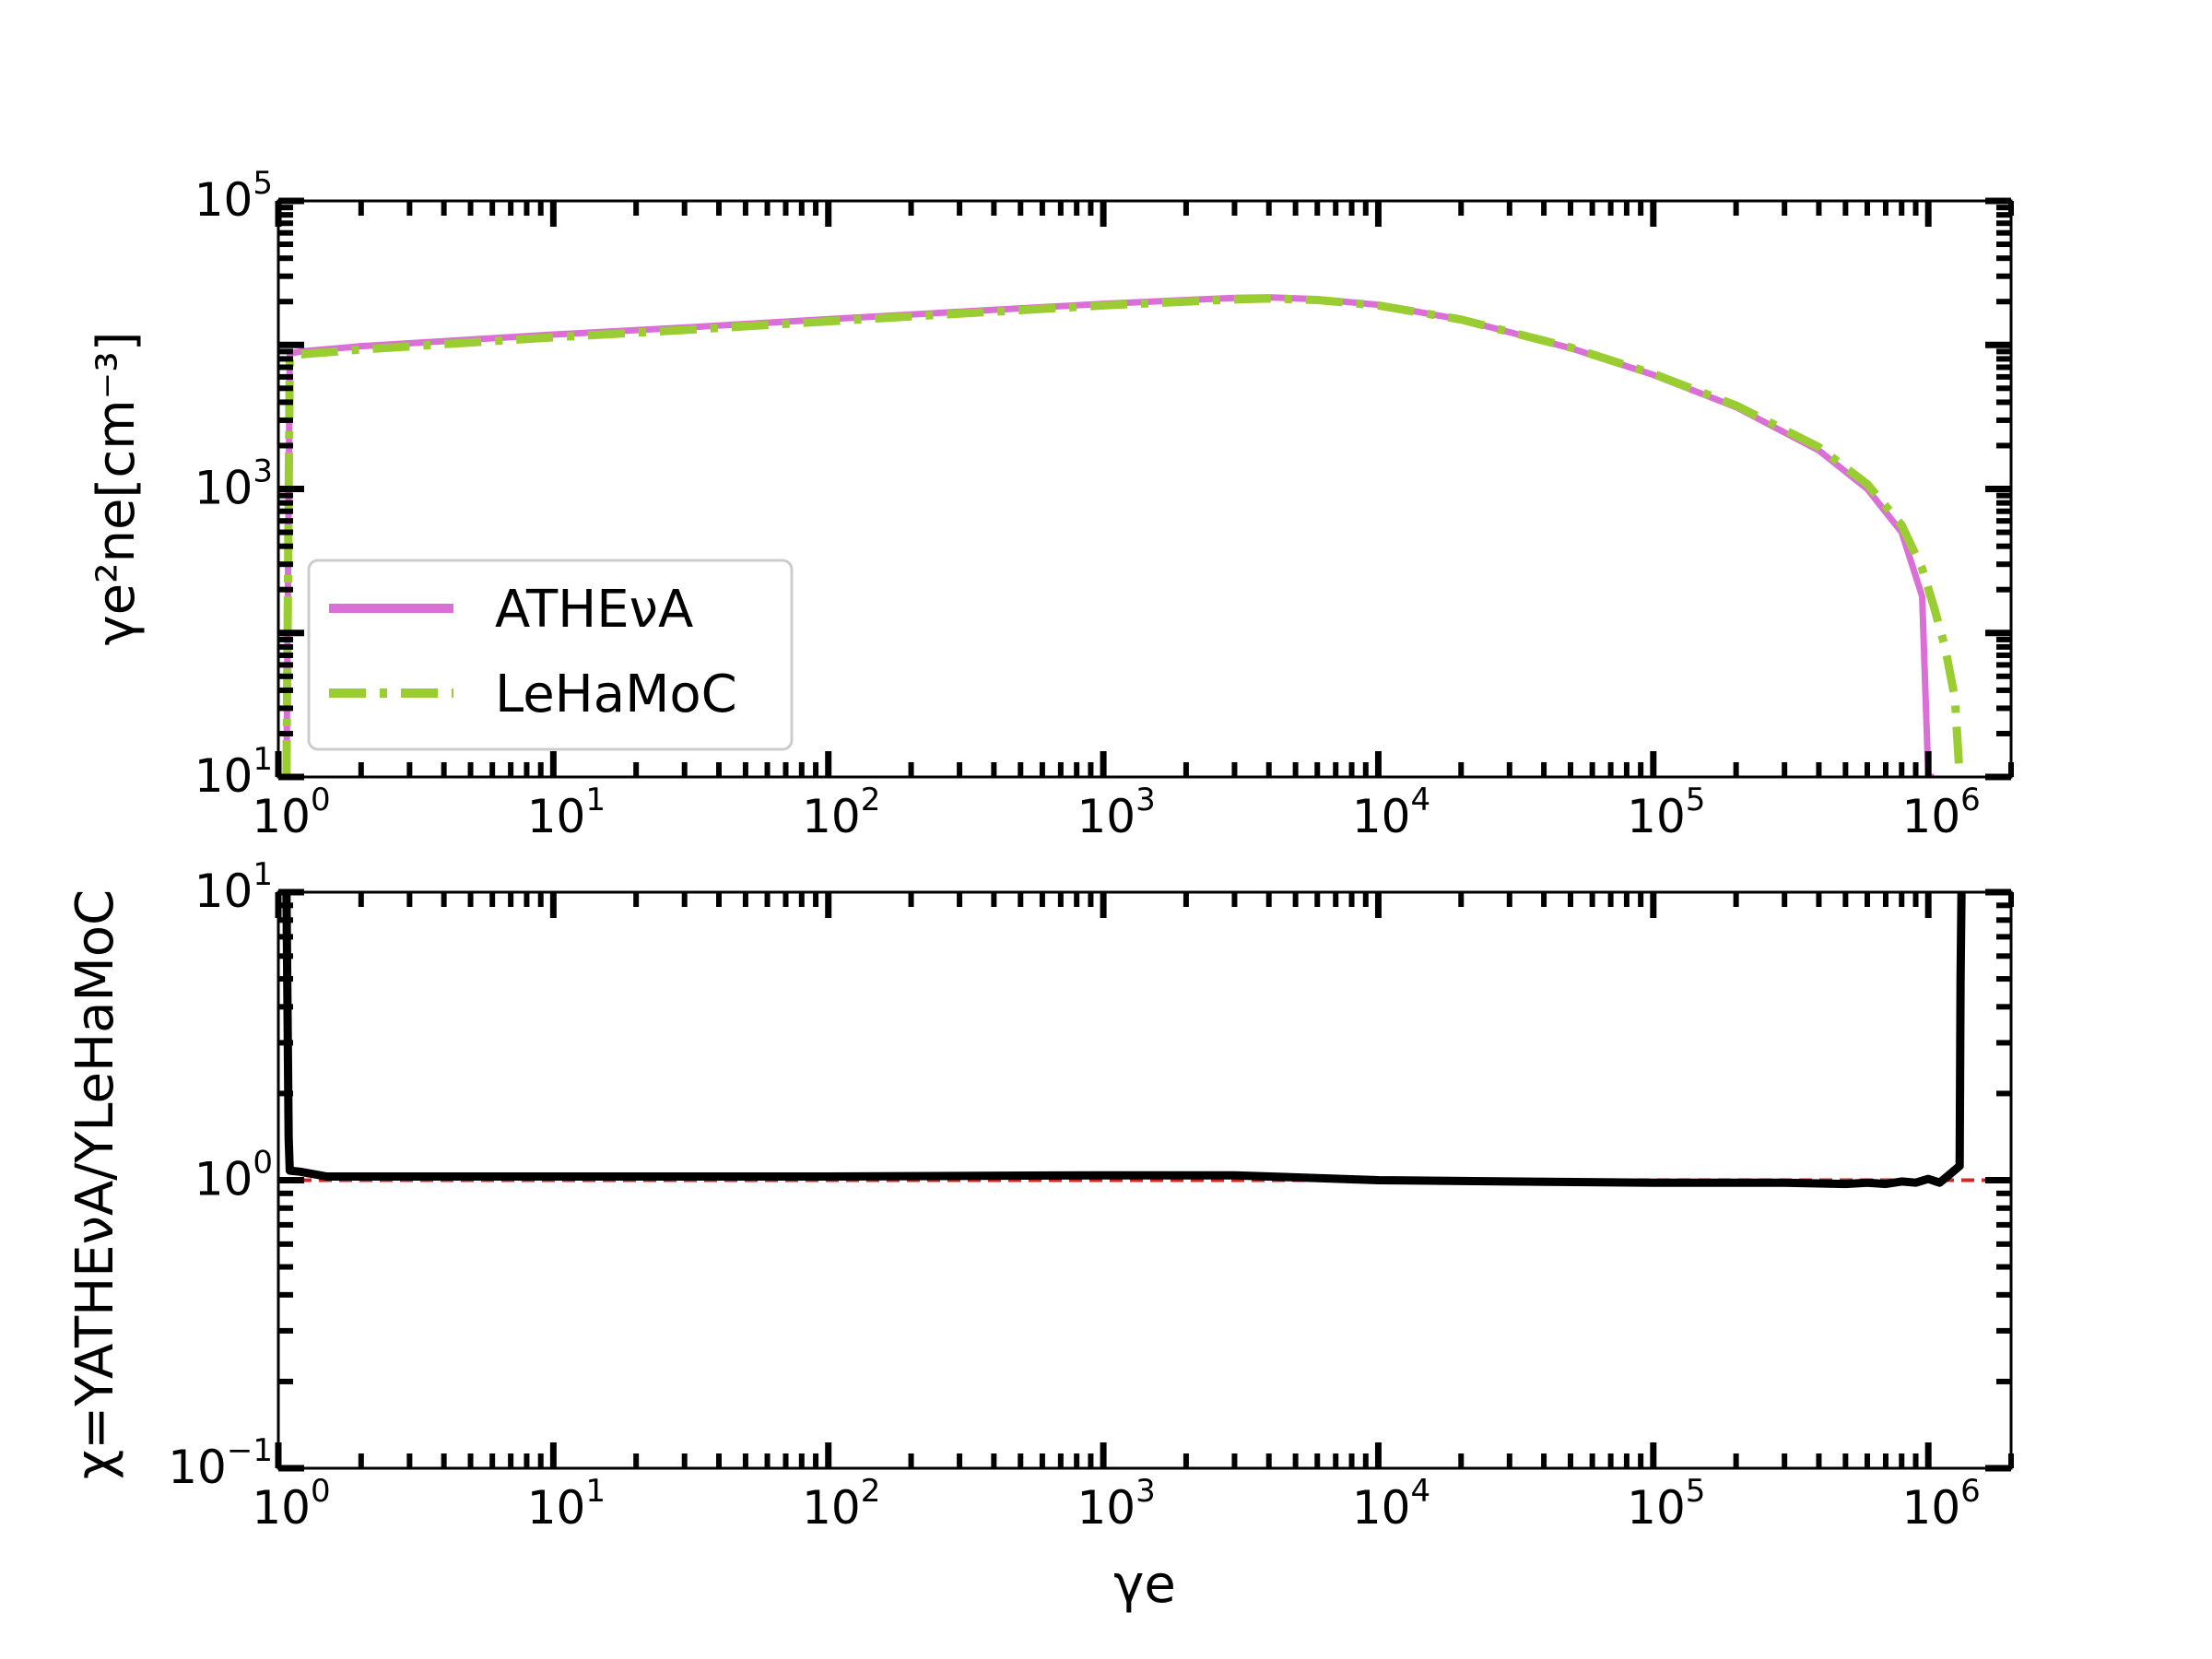 The height and width of the screenshot is (1659, 2212). Describe the element at coordinates (550, 655) in the screenshot. I see `legend: ATHEνA LeHaMoC` at that location.